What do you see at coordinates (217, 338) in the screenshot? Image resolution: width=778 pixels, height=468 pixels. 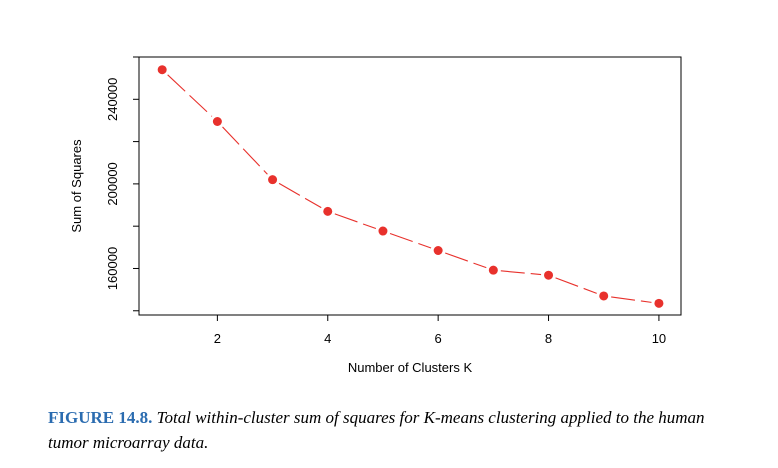 I see `x-tick-label: 2` at bounding box center [217, 338].